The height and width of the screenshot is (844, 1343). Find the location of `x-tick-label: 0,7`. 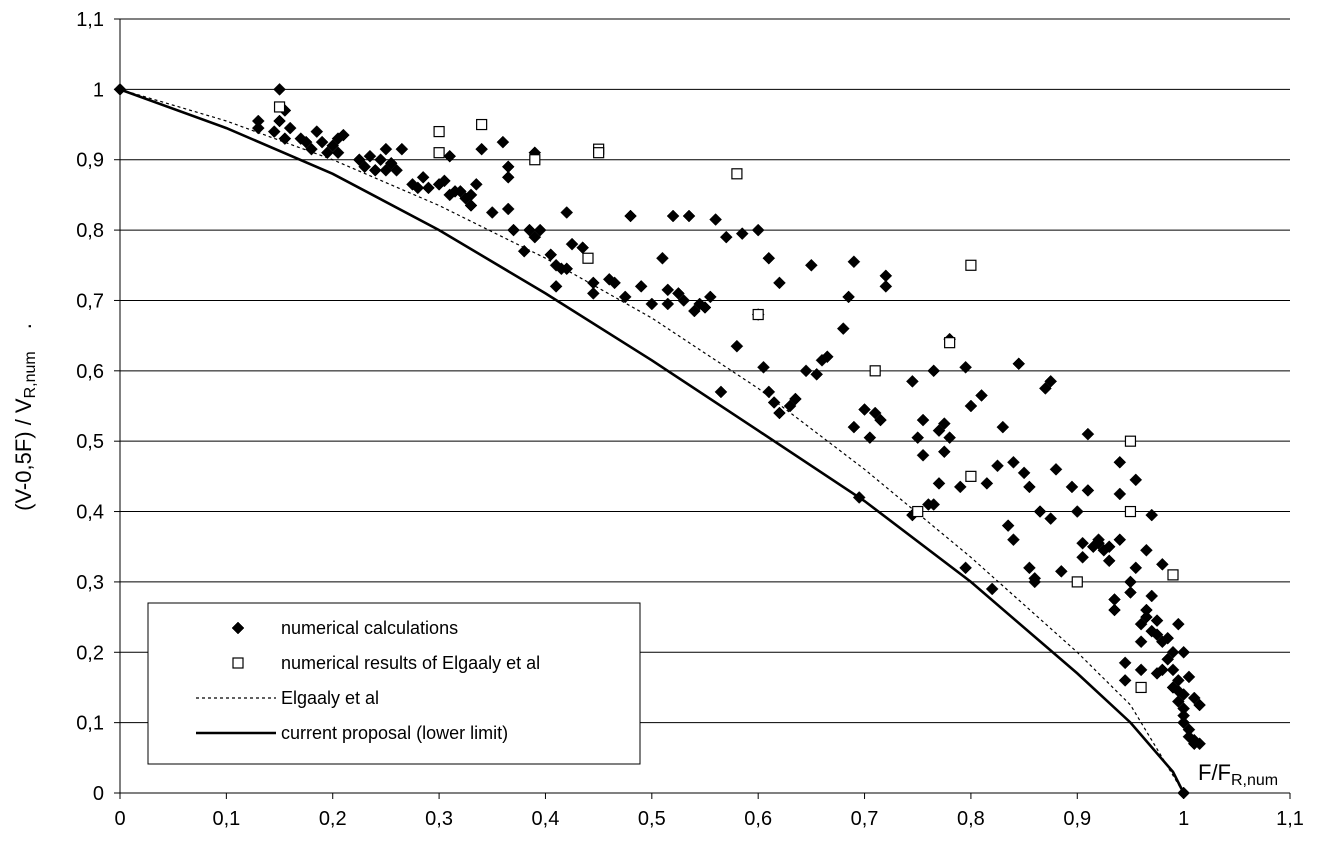

x-tick-label: 0,7 is located at coordinates (865, 819).